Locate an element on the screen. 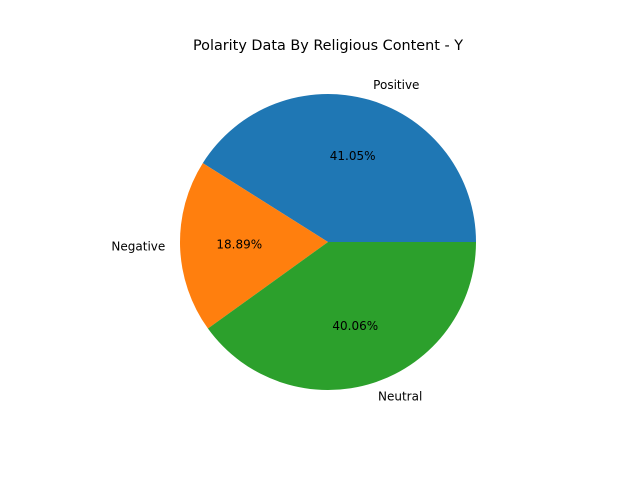 This screenshot has width=640, height=480. slice-label-positive: Positive is located at coordinates (396, 85).